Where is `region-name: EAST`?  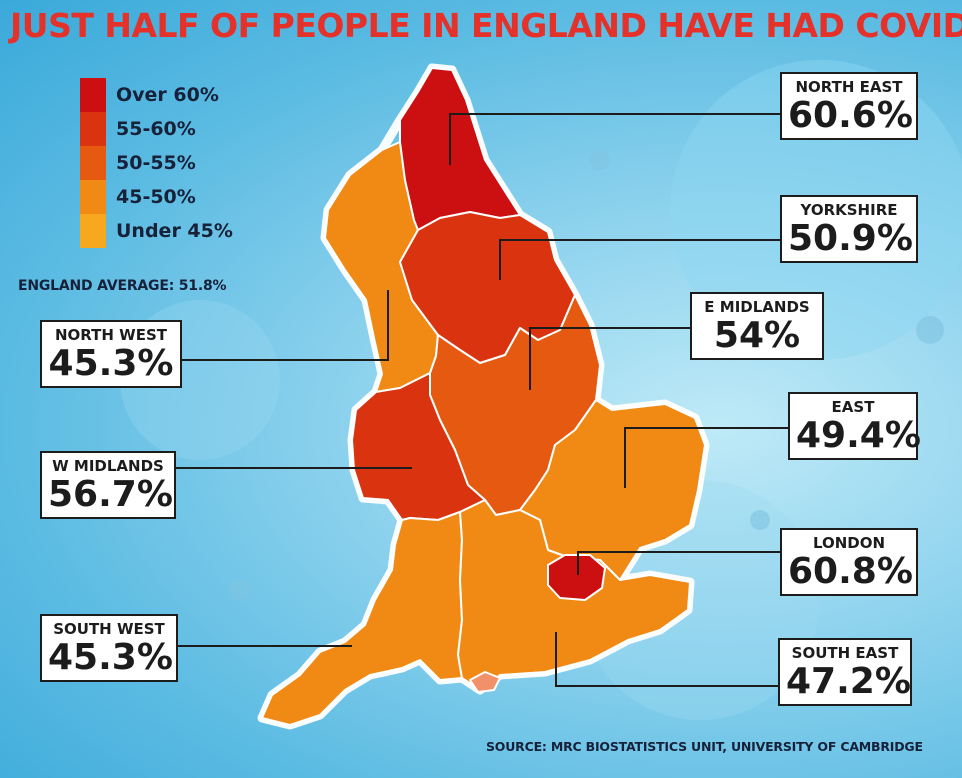 region-name: EAST is located at coordinates (853, 407).